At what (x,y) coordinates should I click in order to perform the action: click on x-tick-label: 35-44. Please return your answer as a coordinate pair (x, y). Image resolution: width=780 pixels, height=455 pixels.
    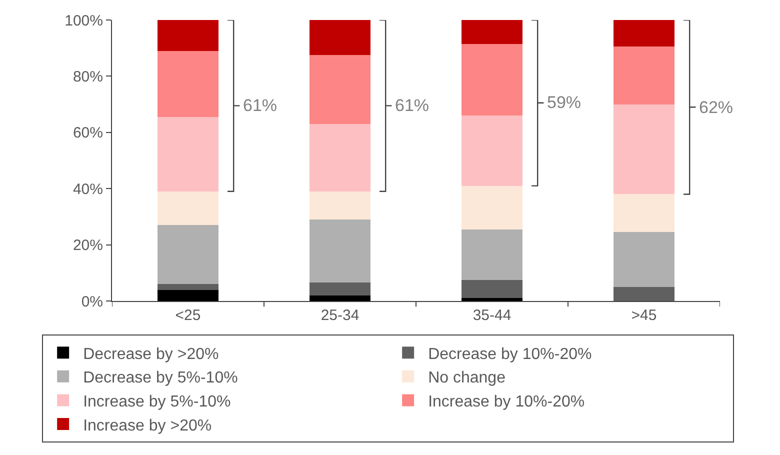
    Looking at the image, I should click on (492, 315).